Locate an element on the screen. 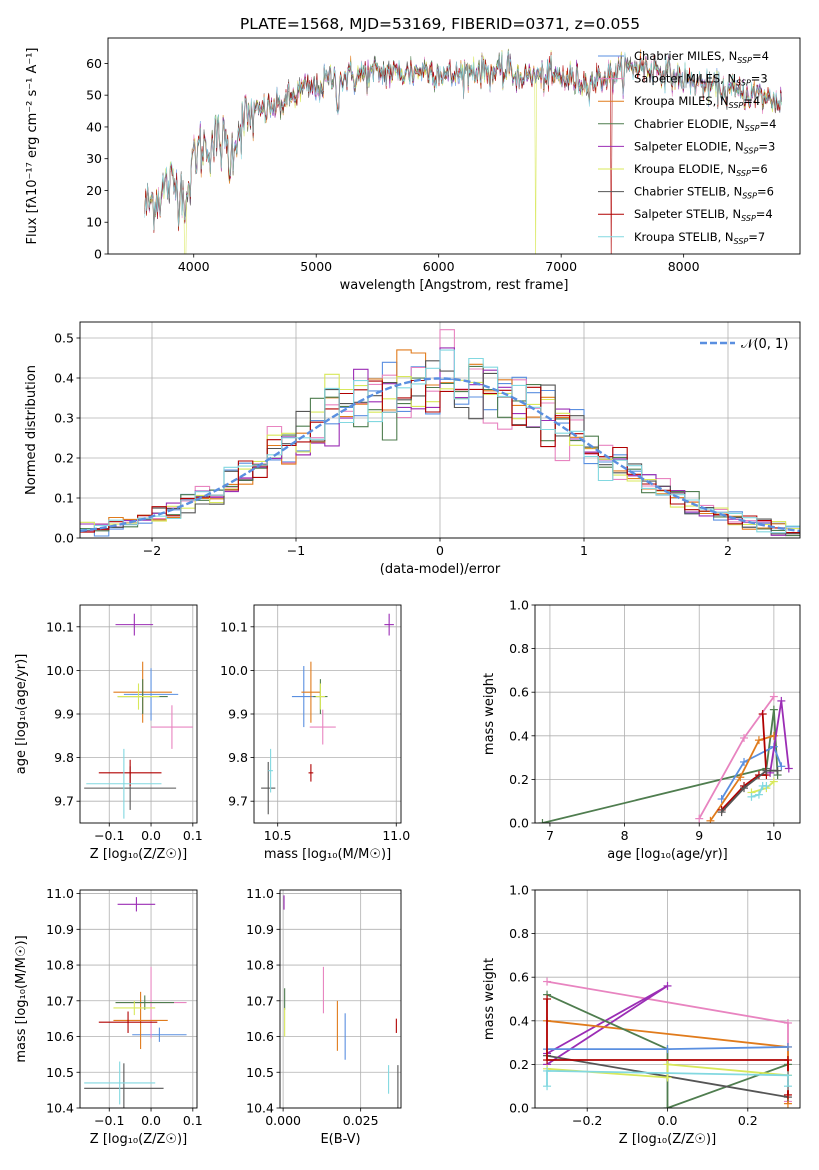 This screenshot has height=1170, width=819. x-tick-label: 0.2 is located at coordinates (748, 1120).